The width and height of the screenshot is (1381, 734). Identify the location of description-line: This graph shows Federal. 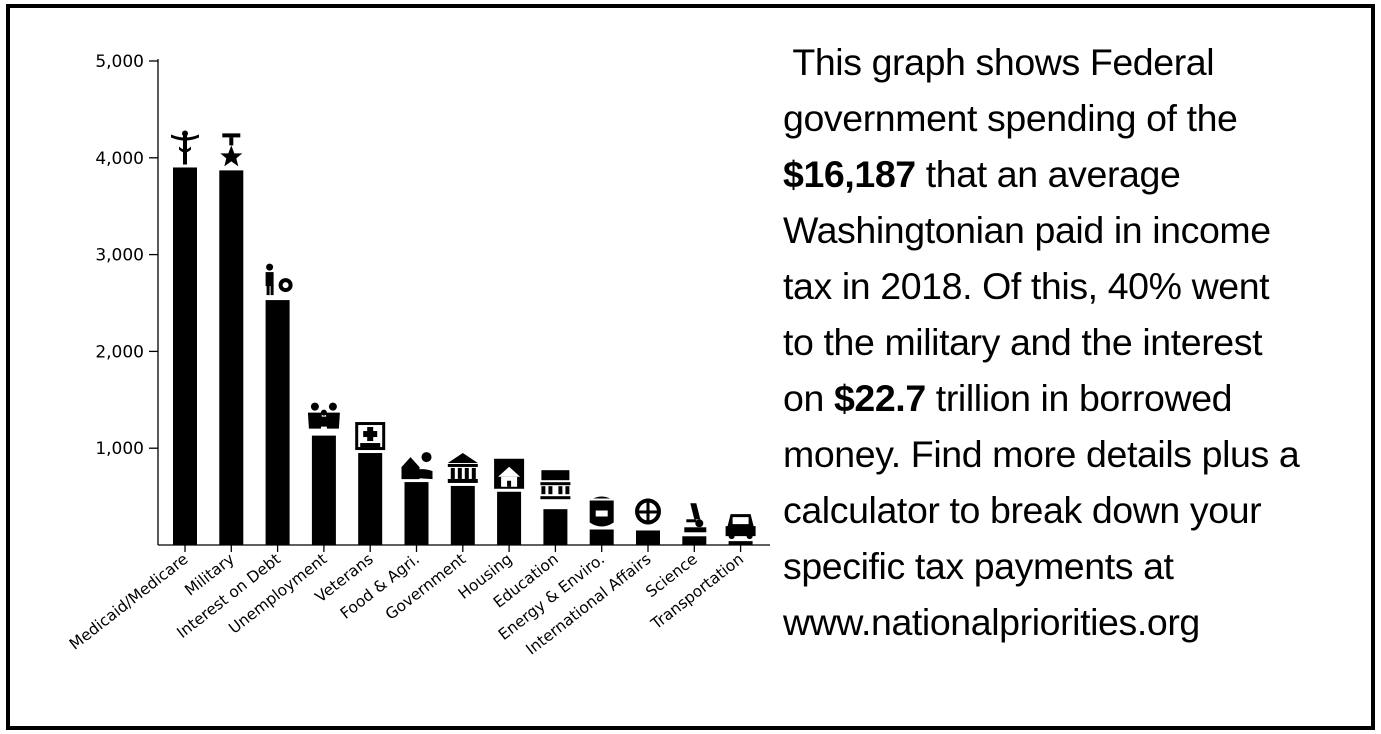
(999, 62).